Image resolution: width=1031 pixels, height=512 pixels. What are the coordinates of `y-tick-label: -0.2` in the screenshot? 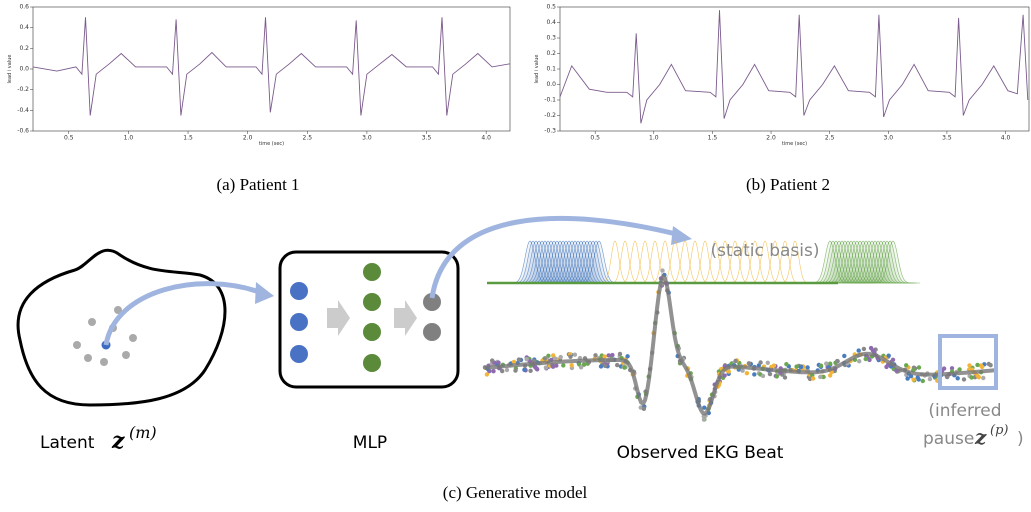 It's located at (550, 115).